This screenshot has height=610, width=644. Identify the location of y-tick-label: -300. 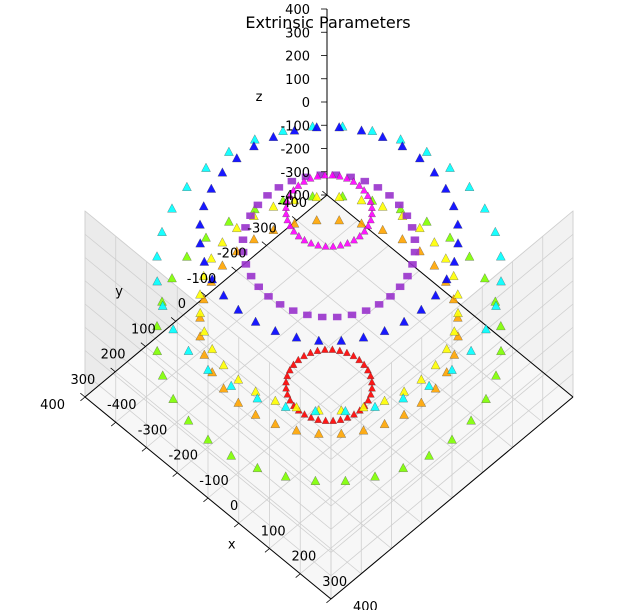
(262, 228).